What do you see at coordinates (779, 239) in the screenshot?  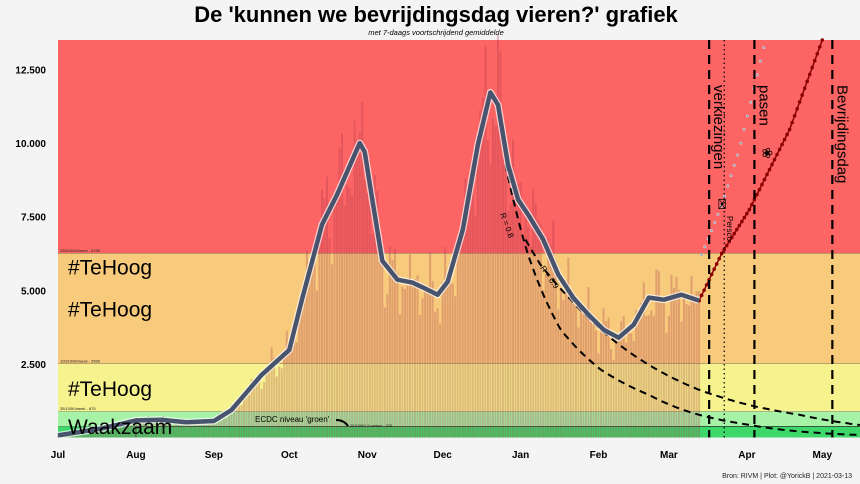 I see `event-lines: verkiezingen ✉ Persco pasen ❀ Bevrijdingsdag` at bounding box center [779, 239].